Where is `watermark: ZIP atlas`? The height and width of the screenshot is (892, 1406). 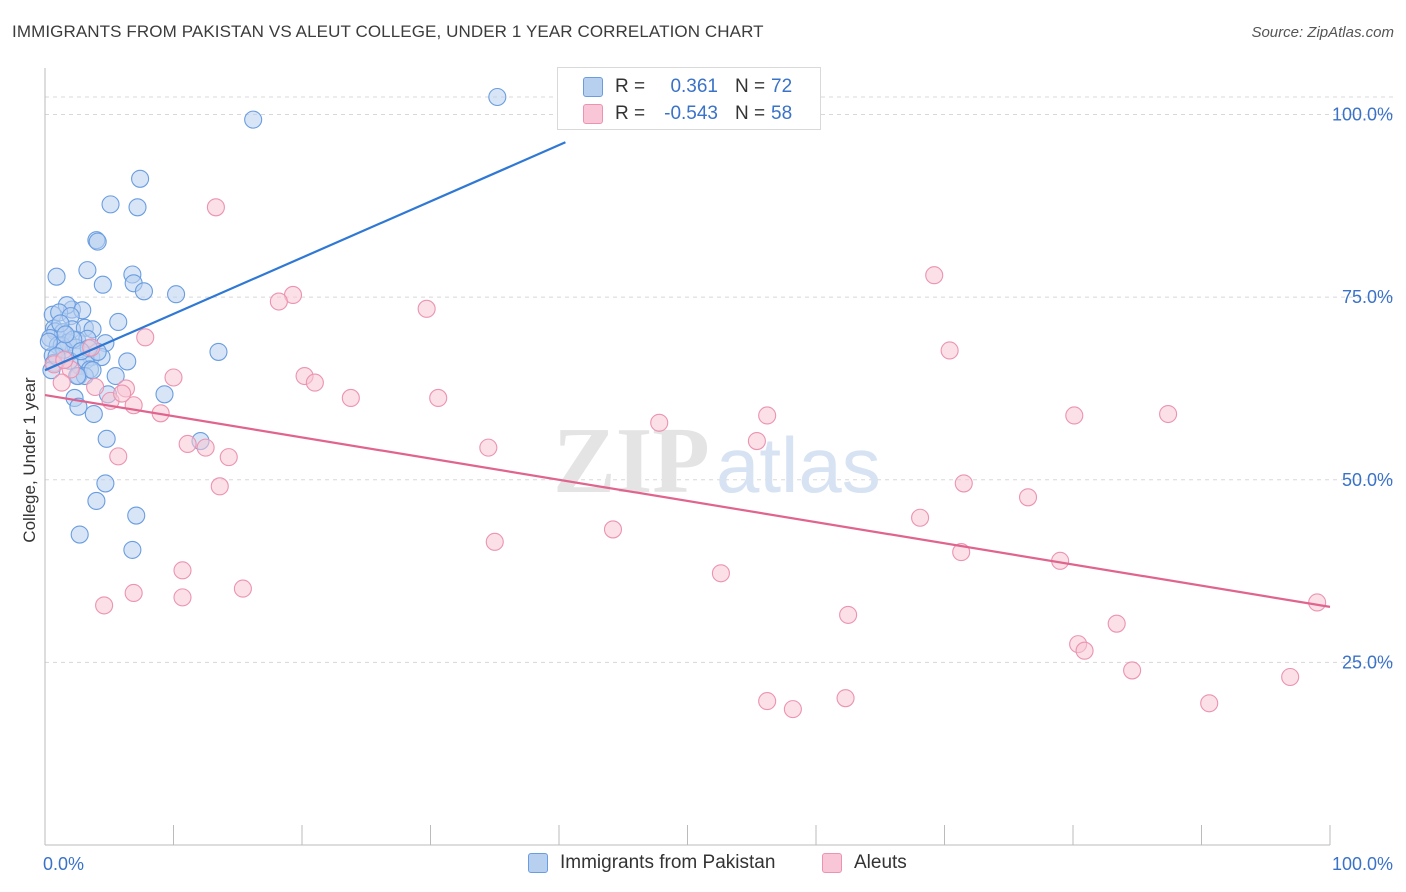 watermark: ZIP atlas is located at coordinates (717, 461).